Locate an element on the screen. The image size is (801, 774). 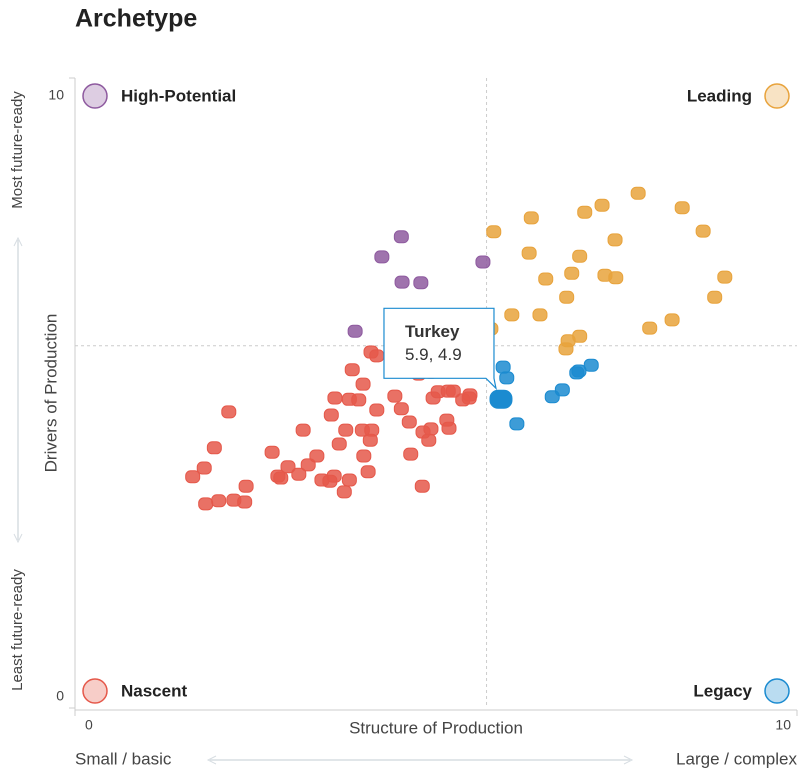
legend-label: Nascent is located at coordinates (154, 690).